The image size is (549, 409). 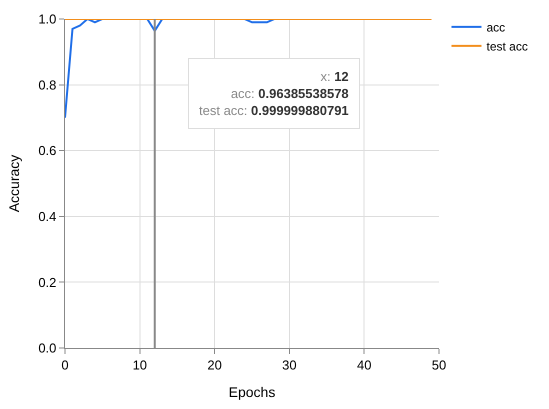 I want to click on y-tick-label: 0.8, so click(x=47, y=84).